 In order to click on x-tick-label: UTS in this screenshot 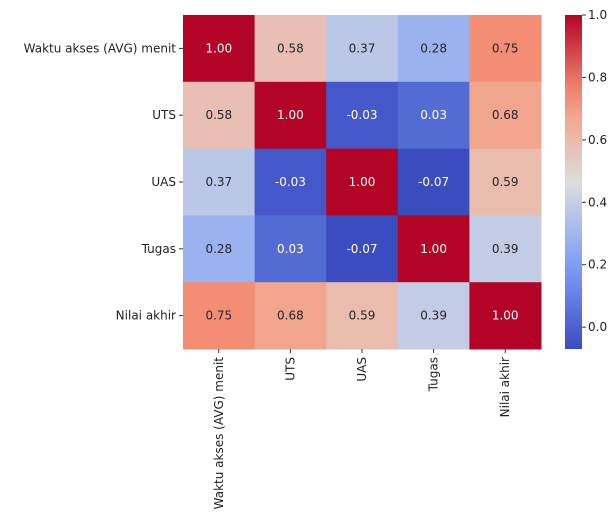, I will do `click(290, 369)`.